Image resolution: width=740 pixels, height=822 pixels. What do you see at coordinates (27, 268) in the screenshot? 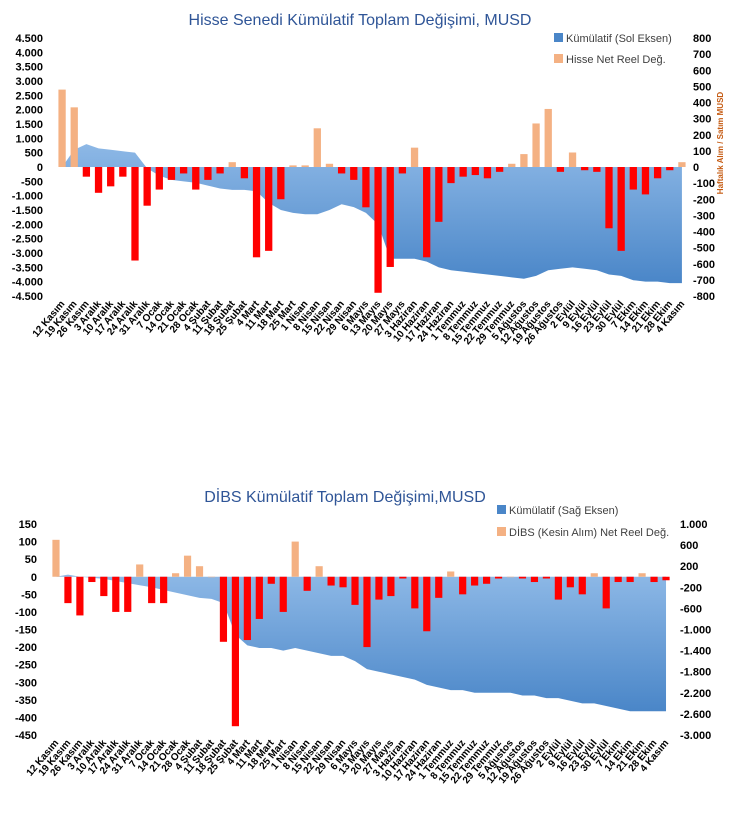
I see `left-tick-label: -3.500` at bounding box center [27, 268].